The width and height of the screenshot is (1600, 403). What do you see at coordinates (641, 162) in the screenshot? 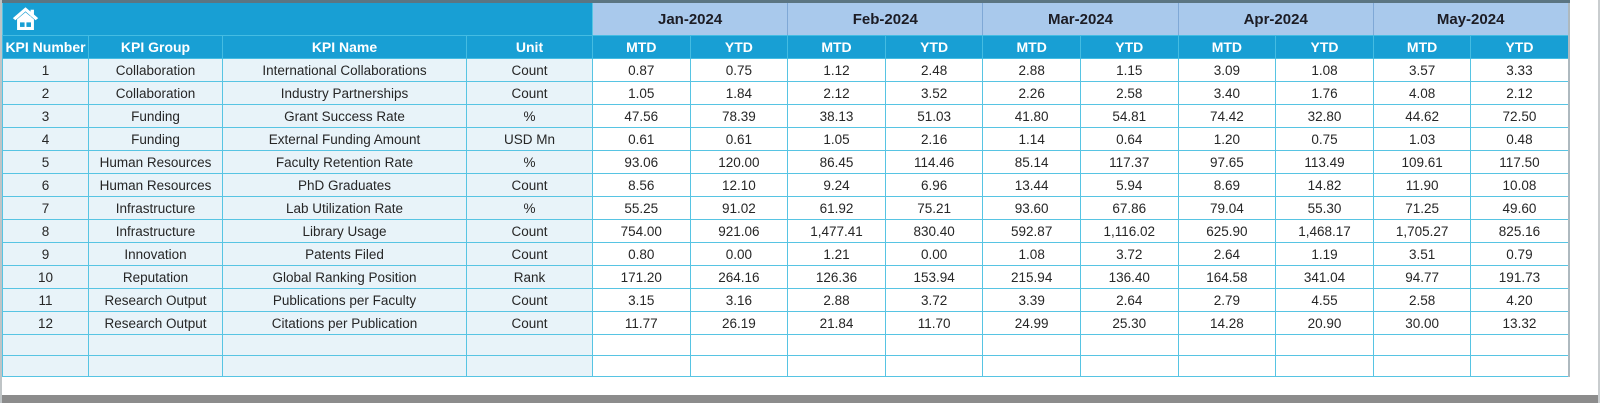
I see `kpi-value-cell: 93.06` at bounding box center [641, 162].